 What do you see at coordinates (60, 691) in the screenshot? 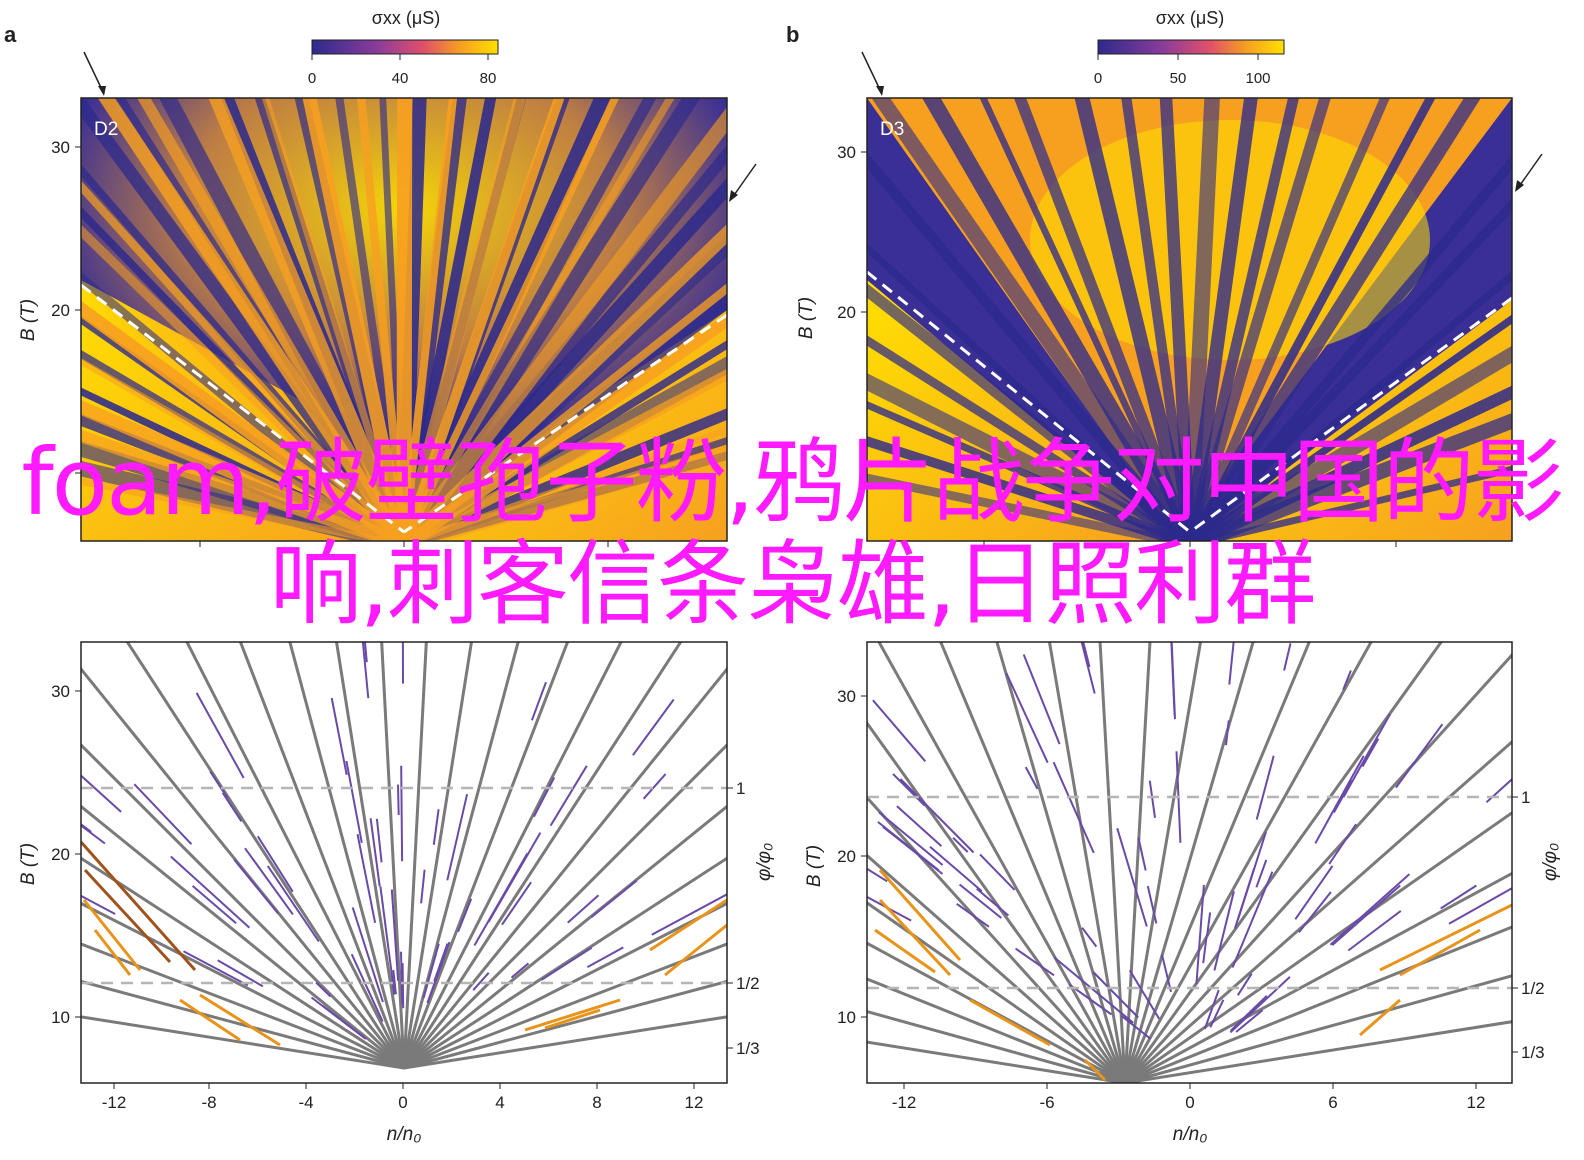
I see `y-tick-c-30: 30` at bounding box center [60, 691].